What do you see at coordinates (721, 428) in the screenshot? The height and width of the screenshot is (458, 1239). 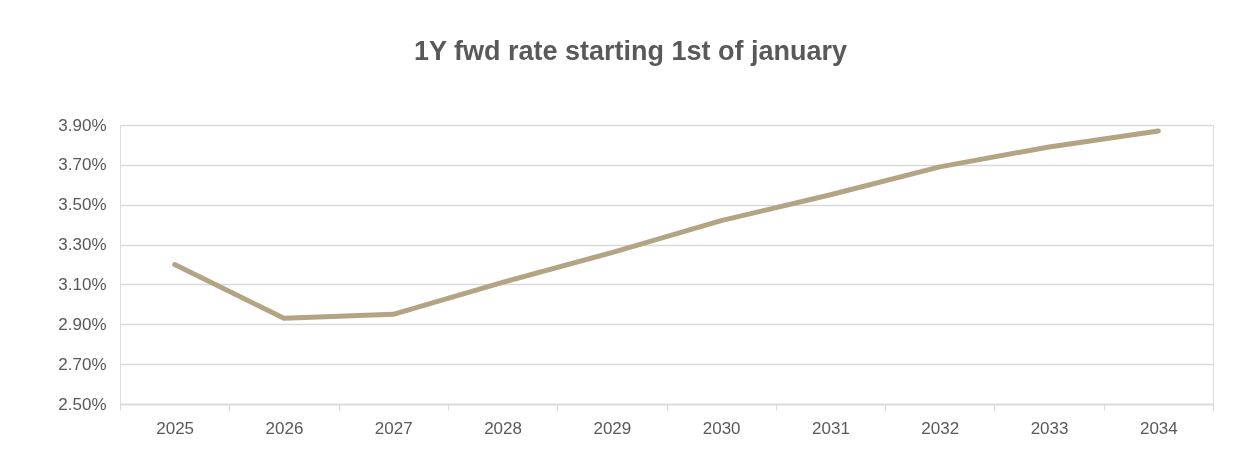 I see `x-tick-label: 2030` at bounding box center [721, 428].